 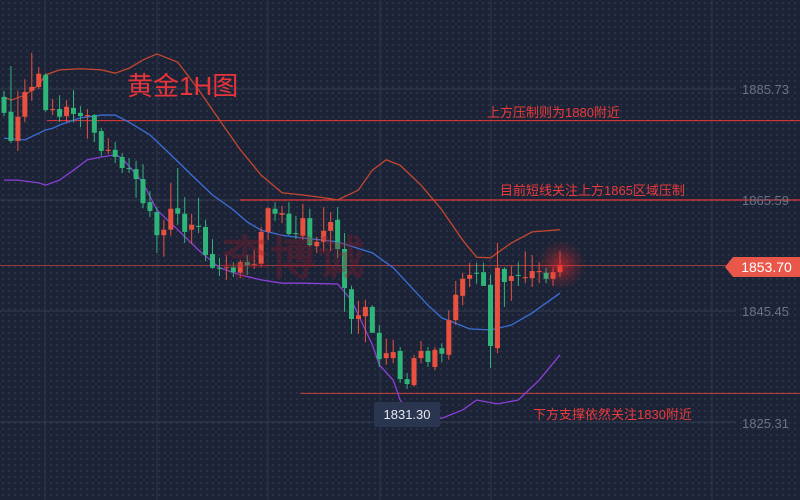 What do you see at coordinates (765, 311) in the screenshot?
I see `y-tick-label: 1845.45` at bounding box center [765, 311].